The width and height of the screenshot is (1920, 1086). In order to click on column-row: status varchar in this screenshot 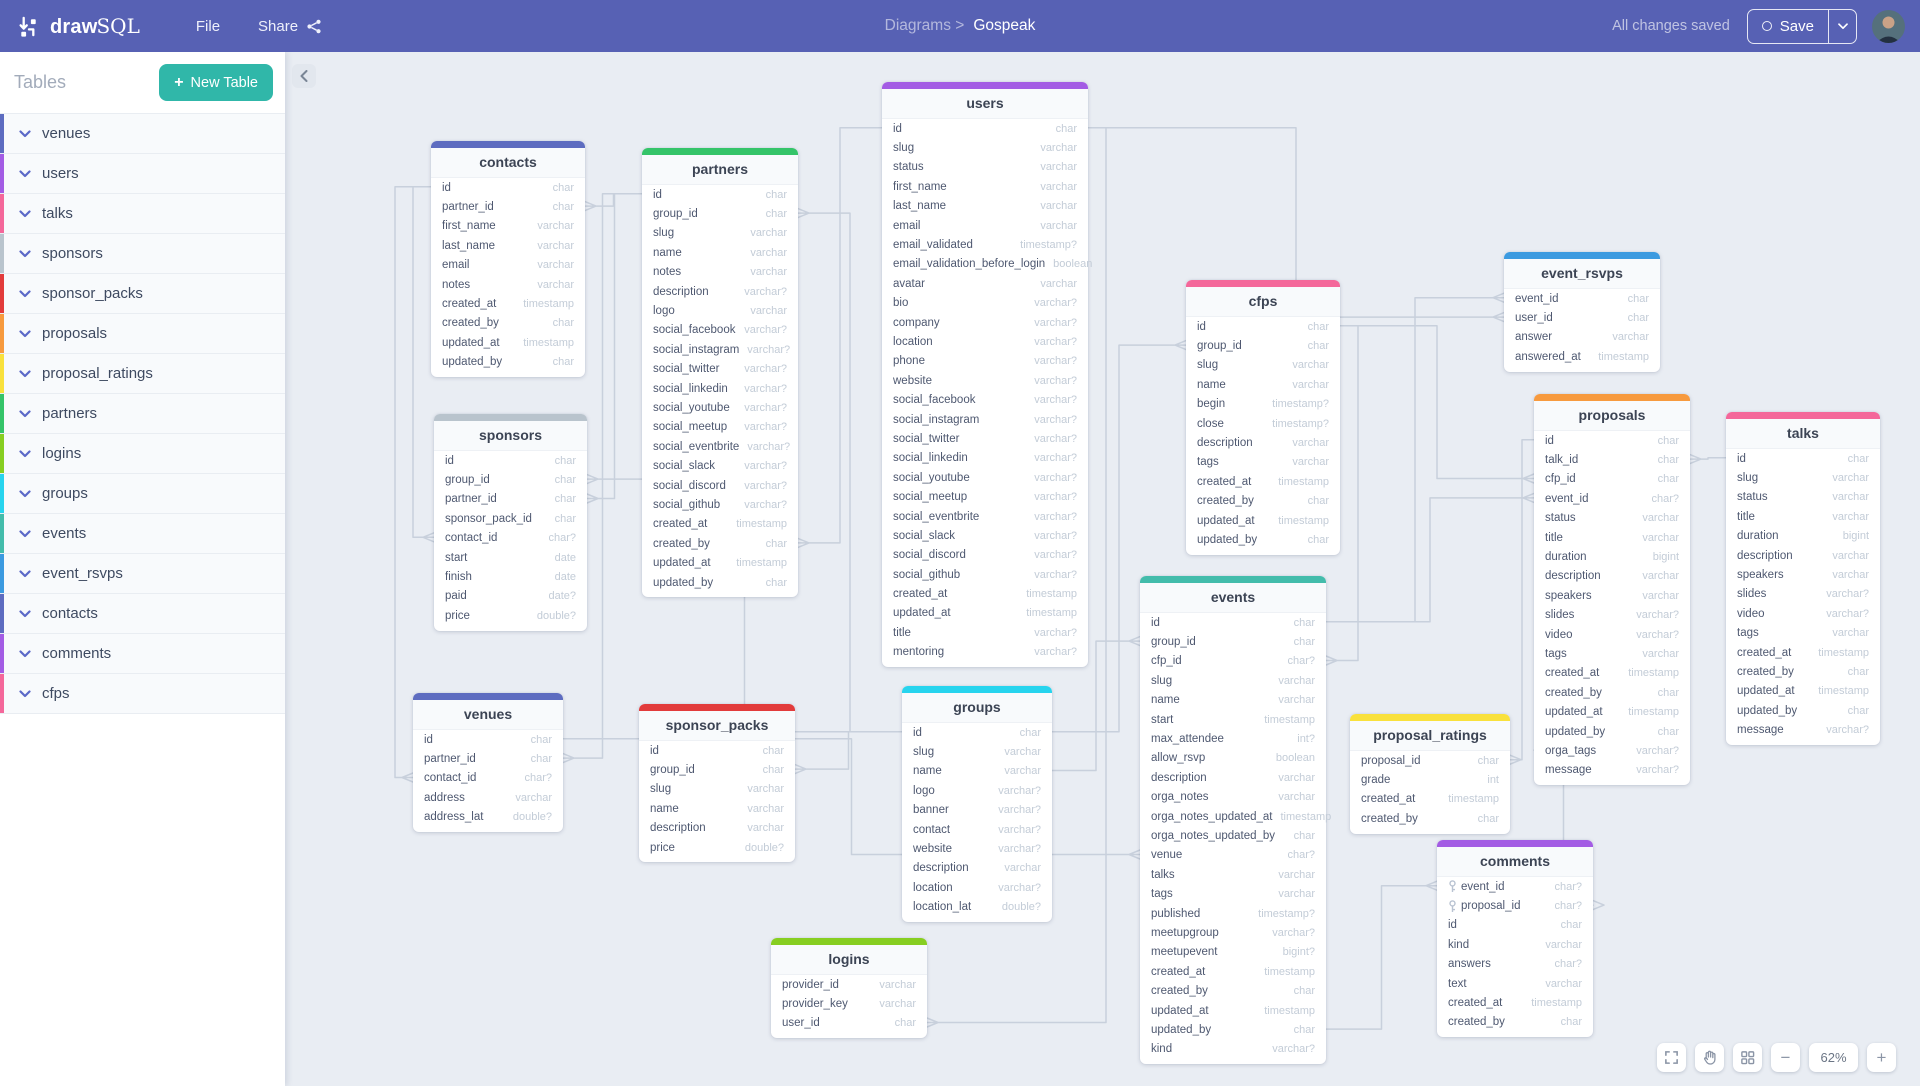, I will do `click(1612, 518)`.